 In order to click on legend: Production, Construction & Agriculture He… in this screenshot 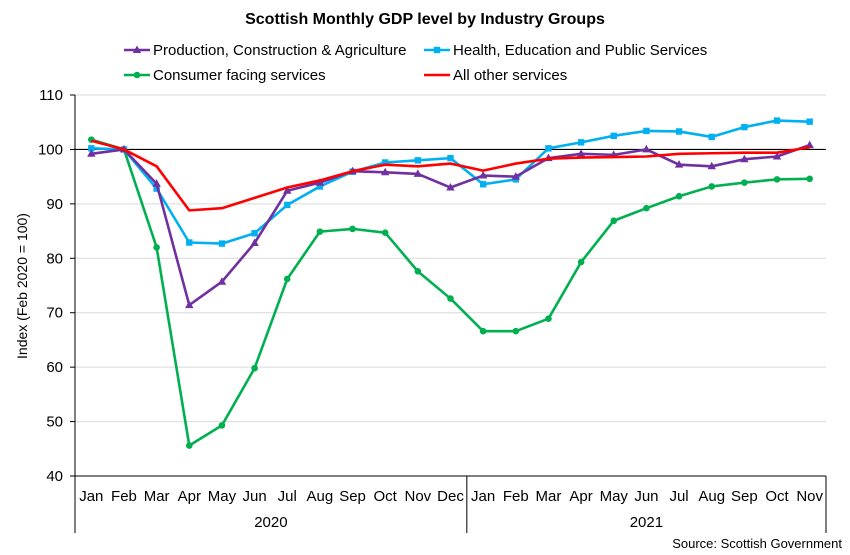, I will do `click(415, 63)`.